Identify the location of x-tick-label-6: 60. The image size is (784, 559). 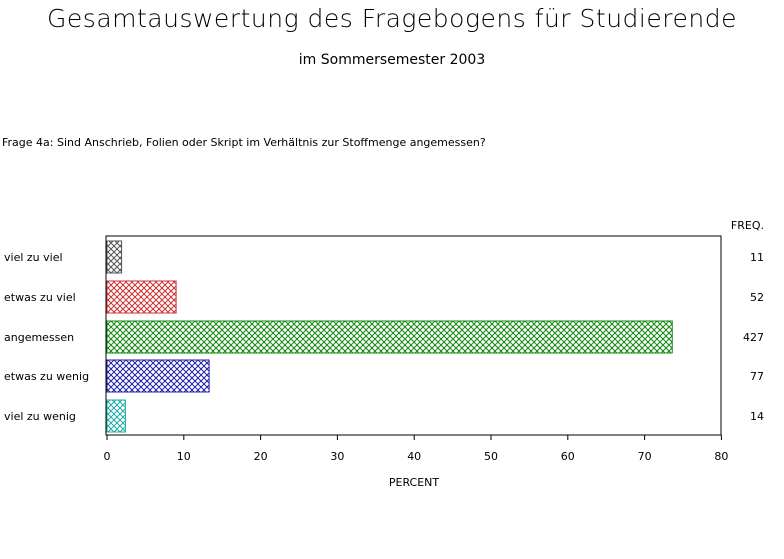
(568, 456).